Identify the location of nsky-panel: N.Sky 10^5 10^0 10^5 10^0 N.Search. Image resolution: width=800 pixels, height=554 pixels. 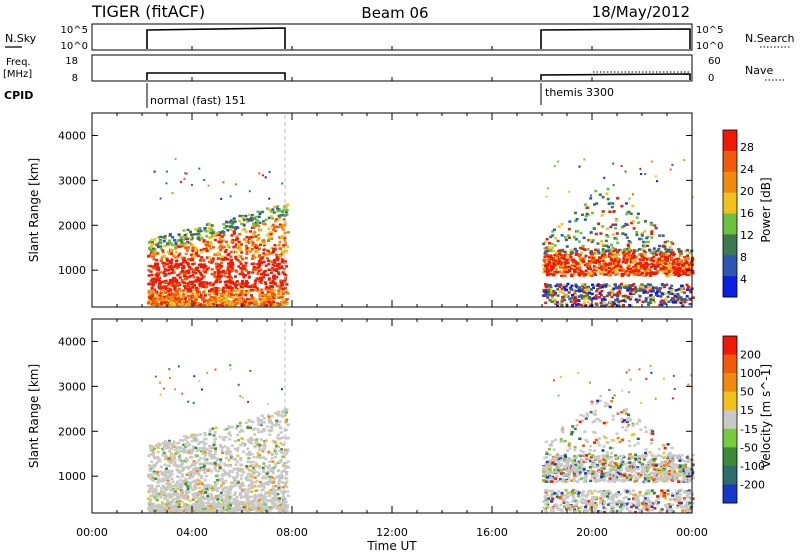
(400, 37).